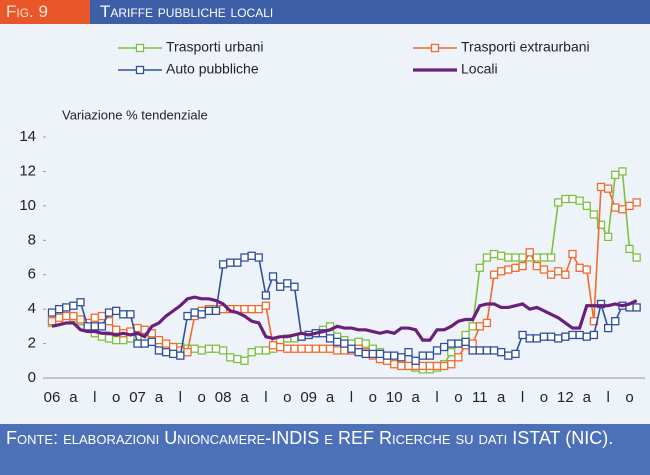 This screenshot has width=650, height=475. I want to click on legend-label: Auto pubbliche, so click(212, 69).